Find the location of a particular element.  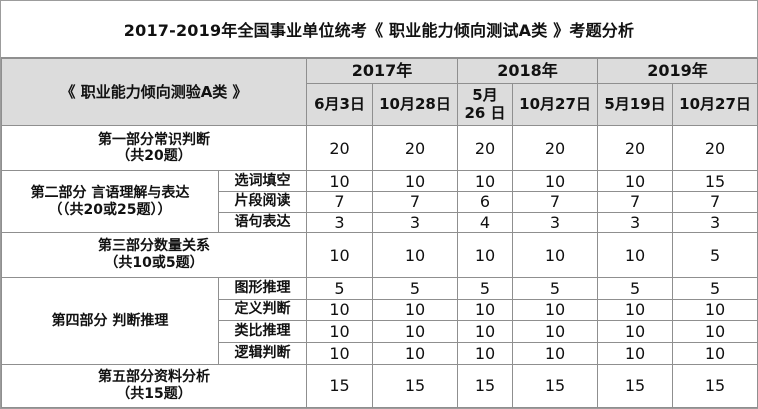

subsection-label: 片段阅读 is located at coordinates (262, 202).